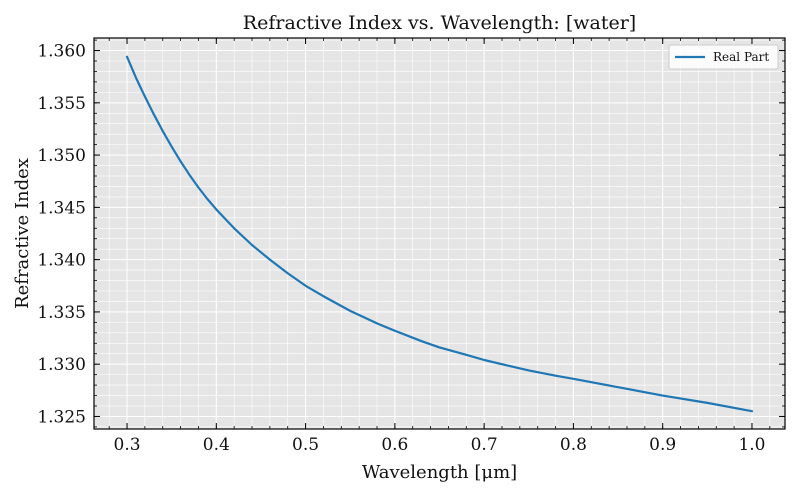  What do you see at coordinates (61, 208) in the screenshot?
I see `y-tick-label: 1.345` at bounding box center [61, 208].